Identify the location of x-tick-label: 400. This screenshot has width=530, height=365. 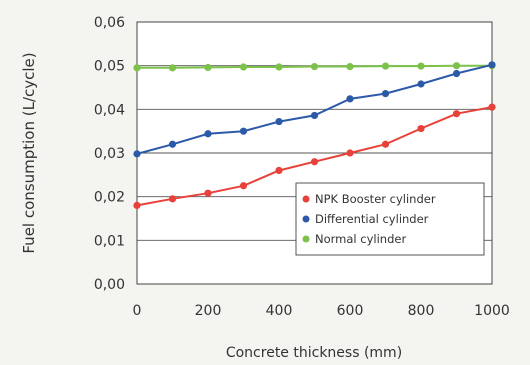
(279, 311).